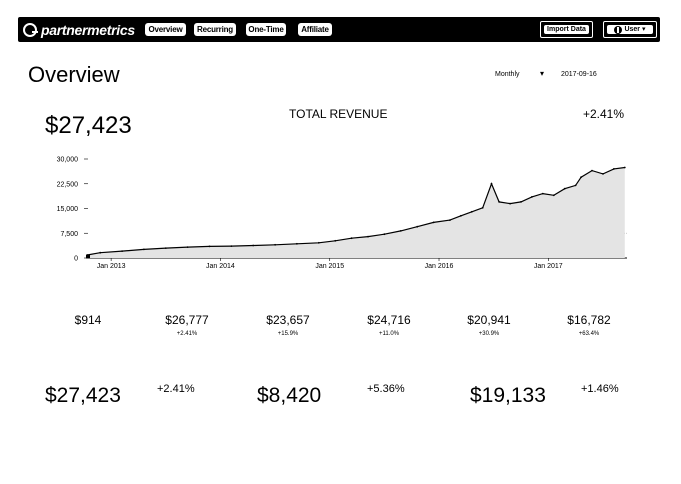 The width and height of the screenshot is (681, 484). Describe the element at coordinates (187, 320) in the screenshot. I see `stat-value: $26,777` at that location.